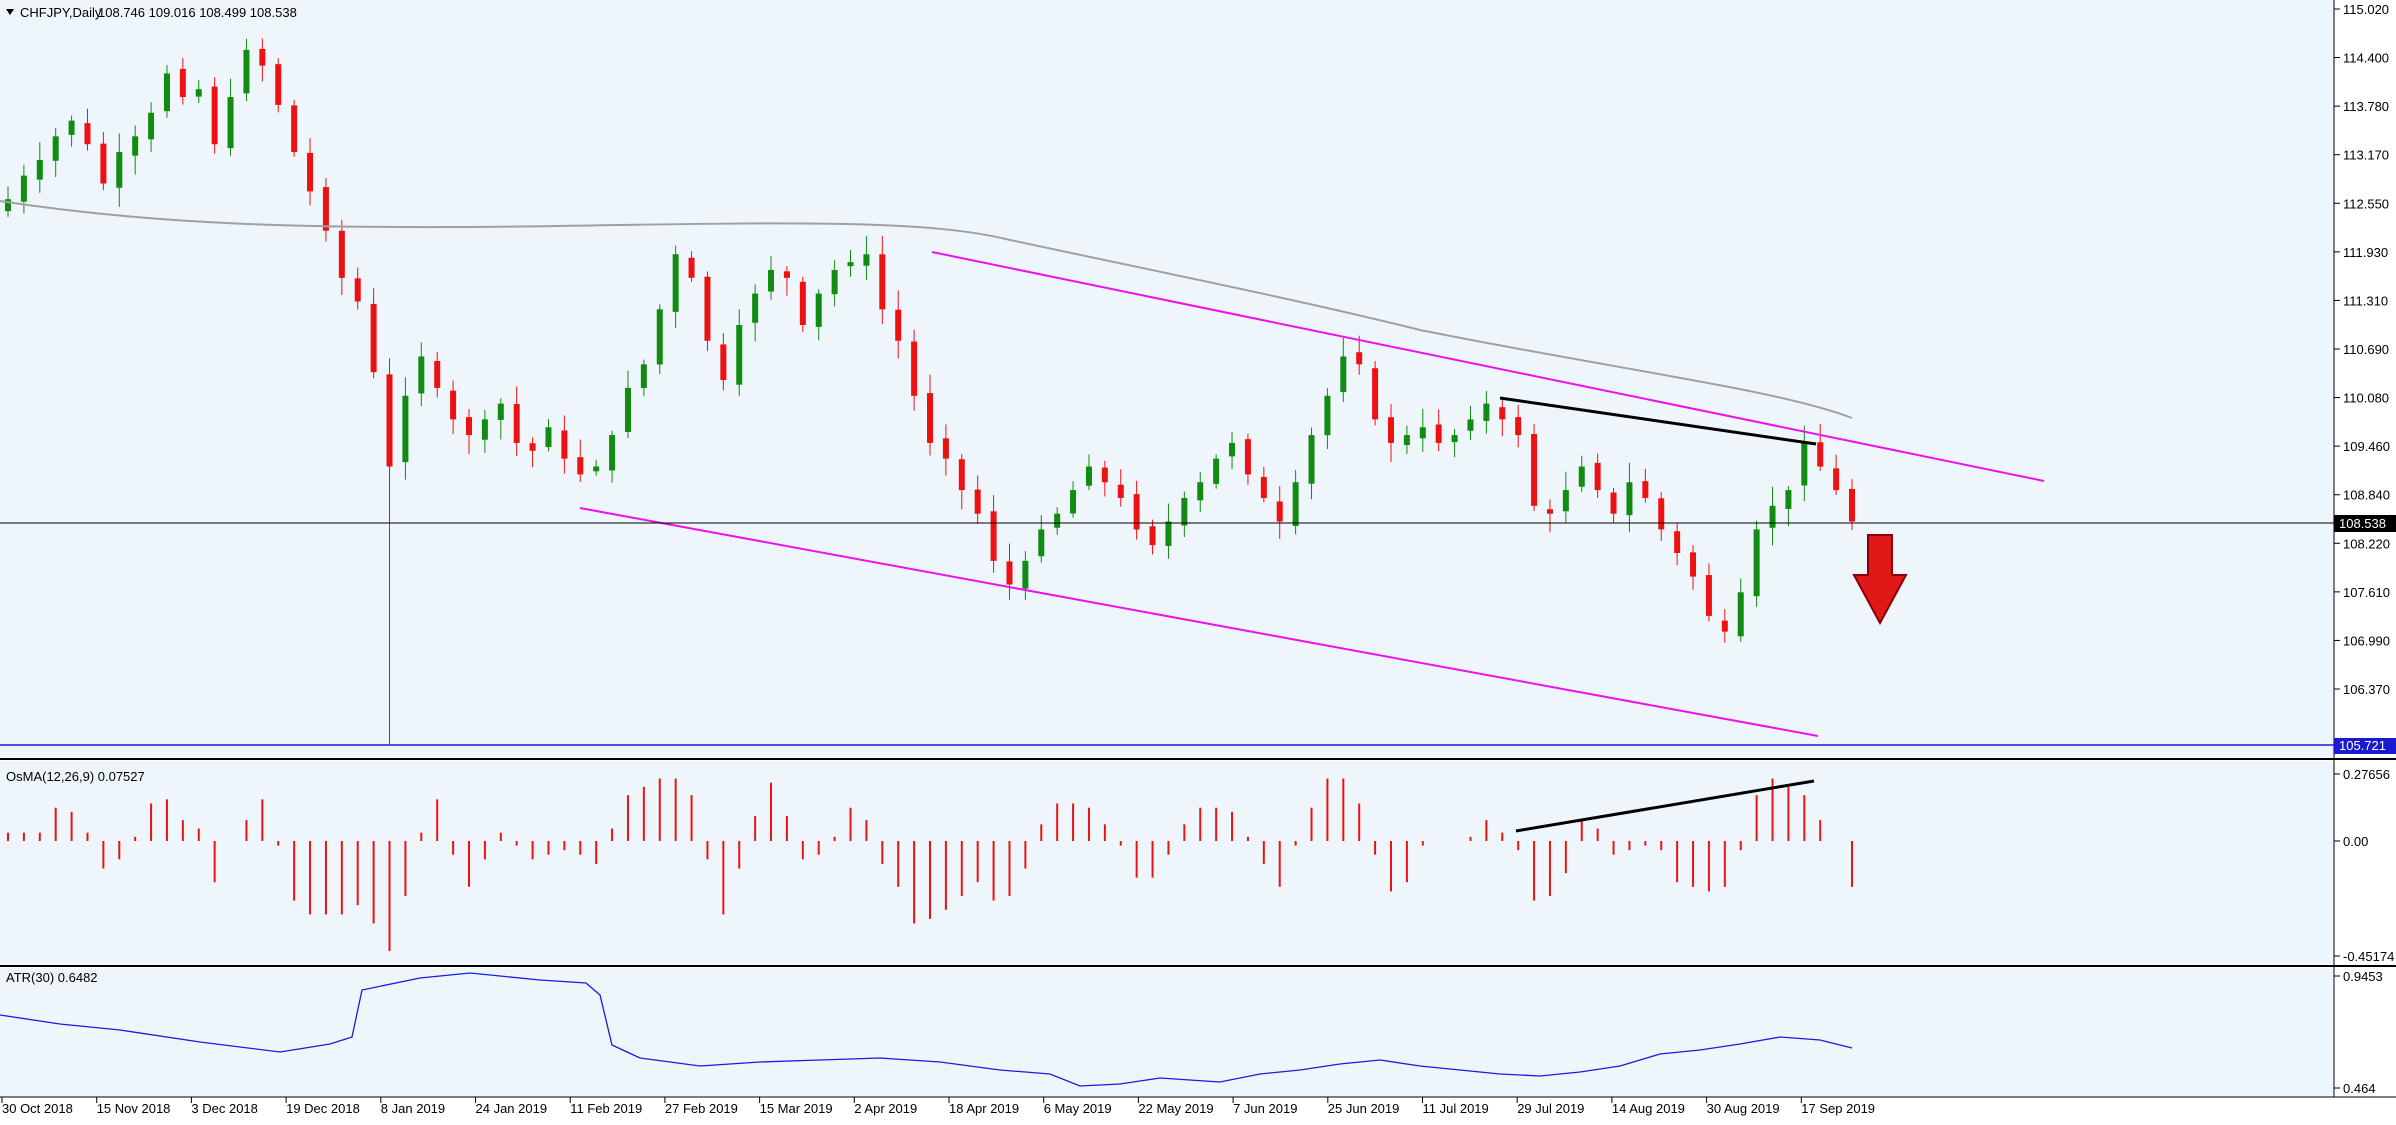 The height and width of the screenshot is (1125, 2396). I want to click on time-axis-label: 22 May 2019, so click(1175, 1108).